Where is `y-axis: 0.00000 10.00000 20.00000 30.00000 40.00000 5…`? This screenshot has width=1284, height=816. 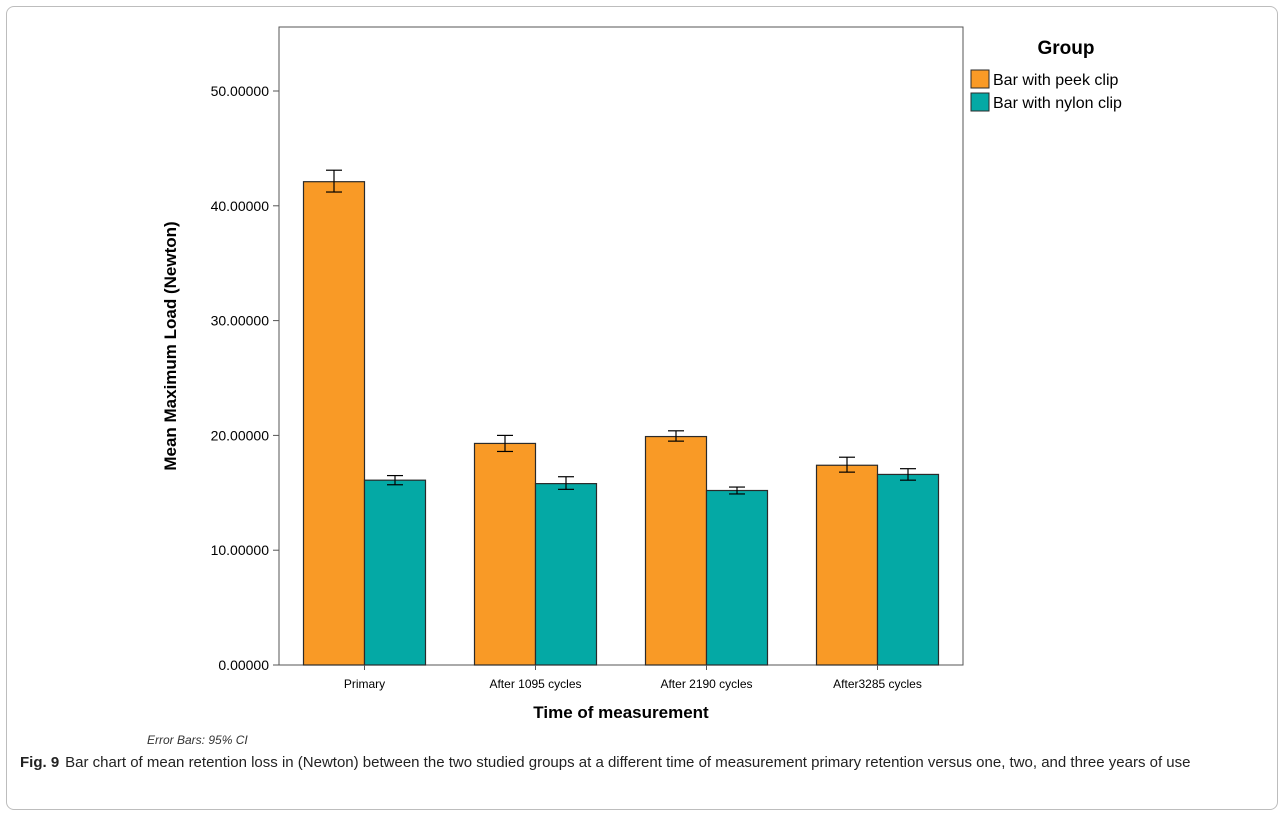
y-axis: 0.00000 10.00000 20.00000 30.00000 40.00000 5… is located at coordinates (245, 378).